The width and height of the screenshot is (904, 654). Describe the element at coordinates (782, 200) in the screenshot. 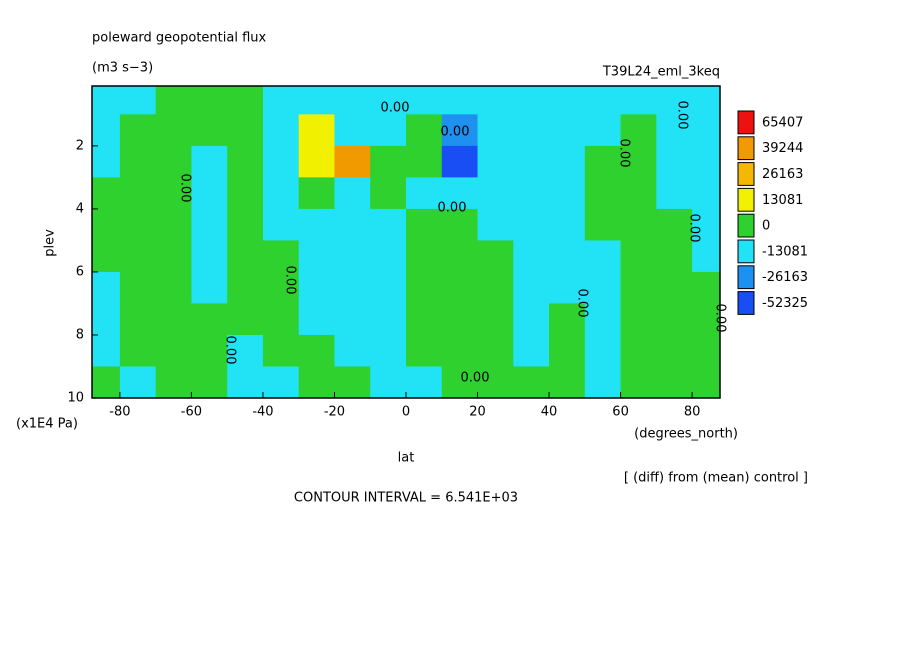

I see `colorbar-label: 13081` at that location.